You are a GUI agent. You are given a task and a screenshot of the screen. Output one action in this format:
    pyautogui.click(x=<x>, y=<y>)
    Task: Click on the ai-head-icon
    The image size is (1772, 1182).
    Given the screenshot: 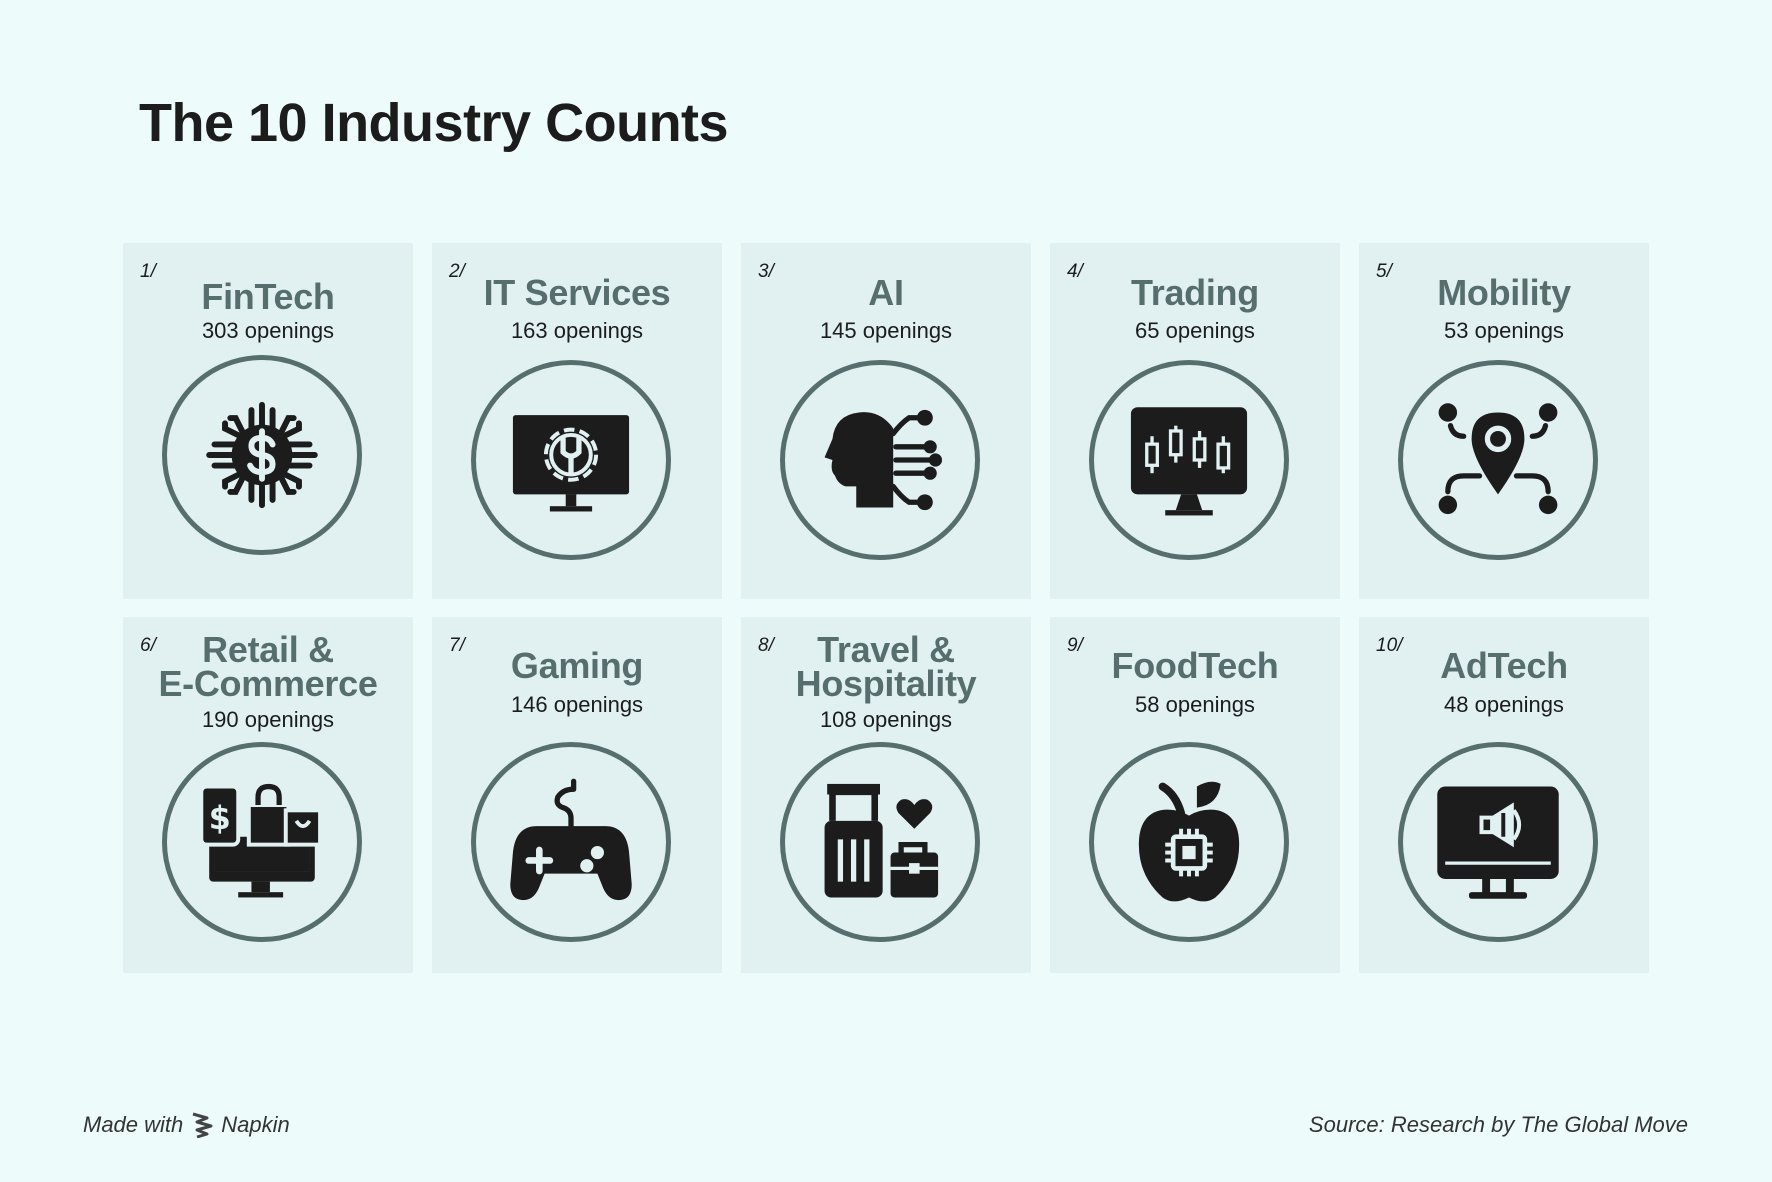 What is the action you would take?
    pyautogui.click(x=883, y=460)
    